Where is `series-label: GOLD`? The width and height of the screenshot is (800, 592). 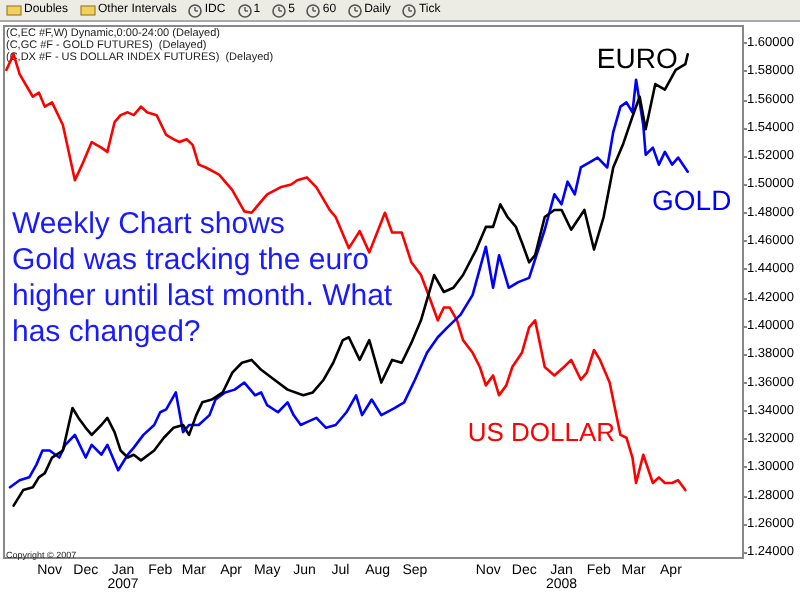
series-label: GOLD is located at coordinates (692, 199).